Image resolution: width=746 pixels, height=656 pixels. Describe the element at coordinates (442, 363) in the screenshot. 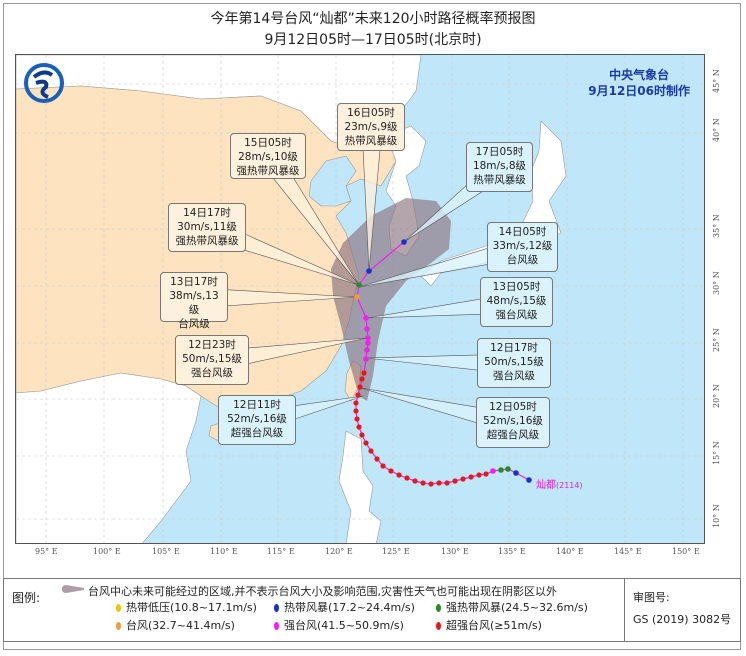

I see `typhoon-track` at that location.